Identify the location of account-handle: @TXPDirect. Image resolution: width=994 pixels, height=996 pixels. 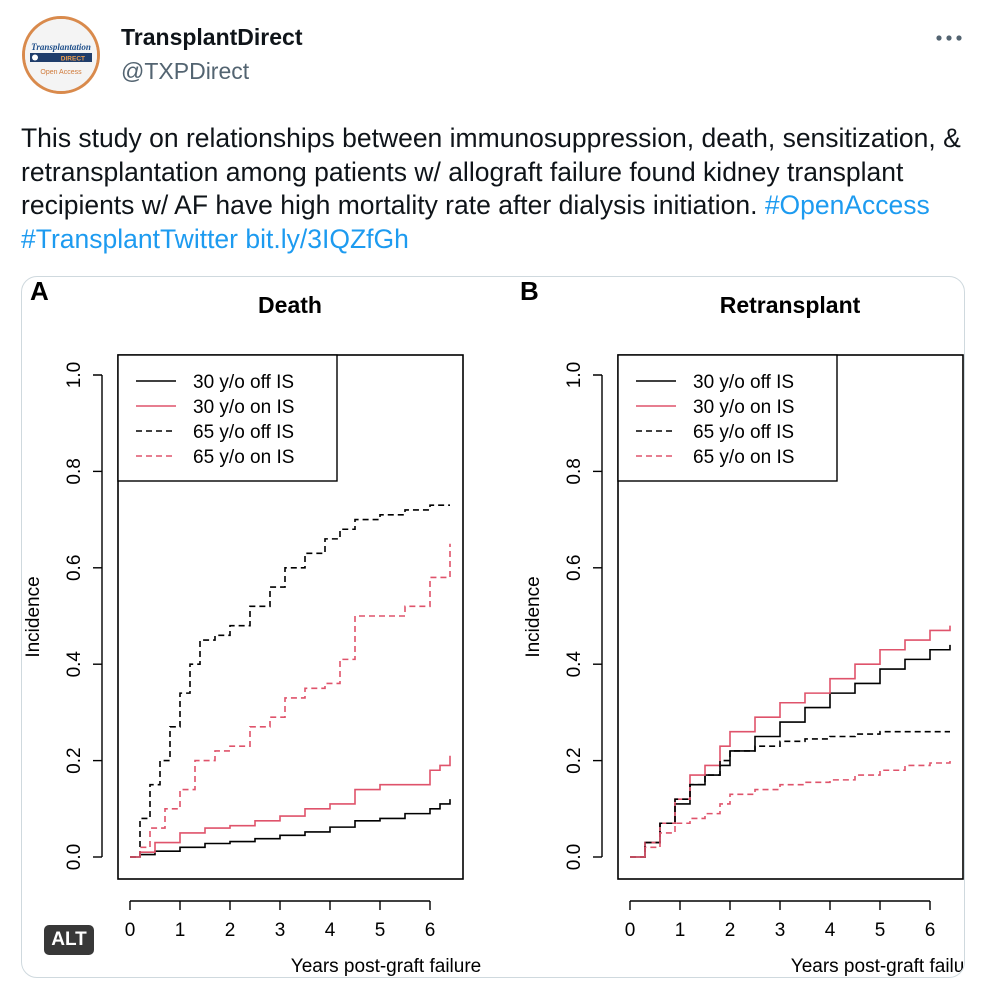
(185, 71).